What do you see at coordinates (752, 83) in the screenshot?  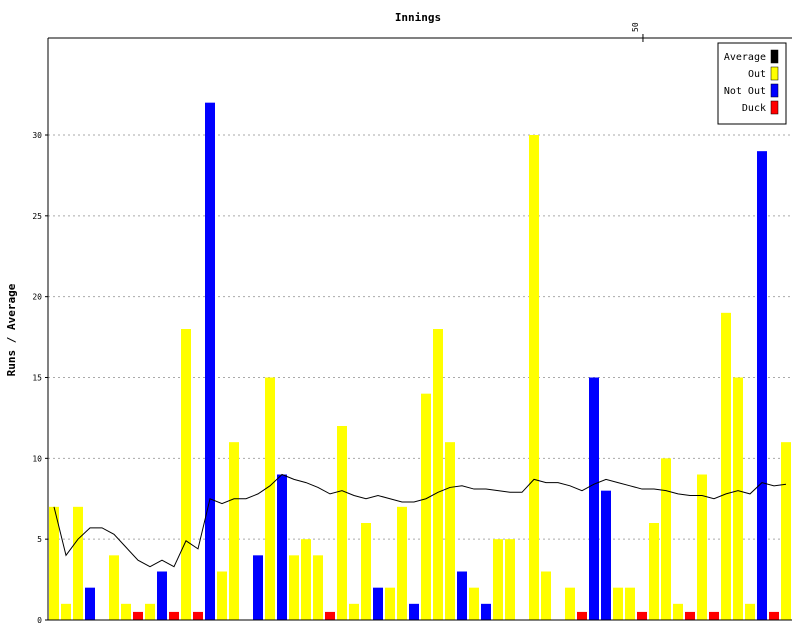 I see `legend: Average Out Not Out Duck` at bounding box center [752, 83].